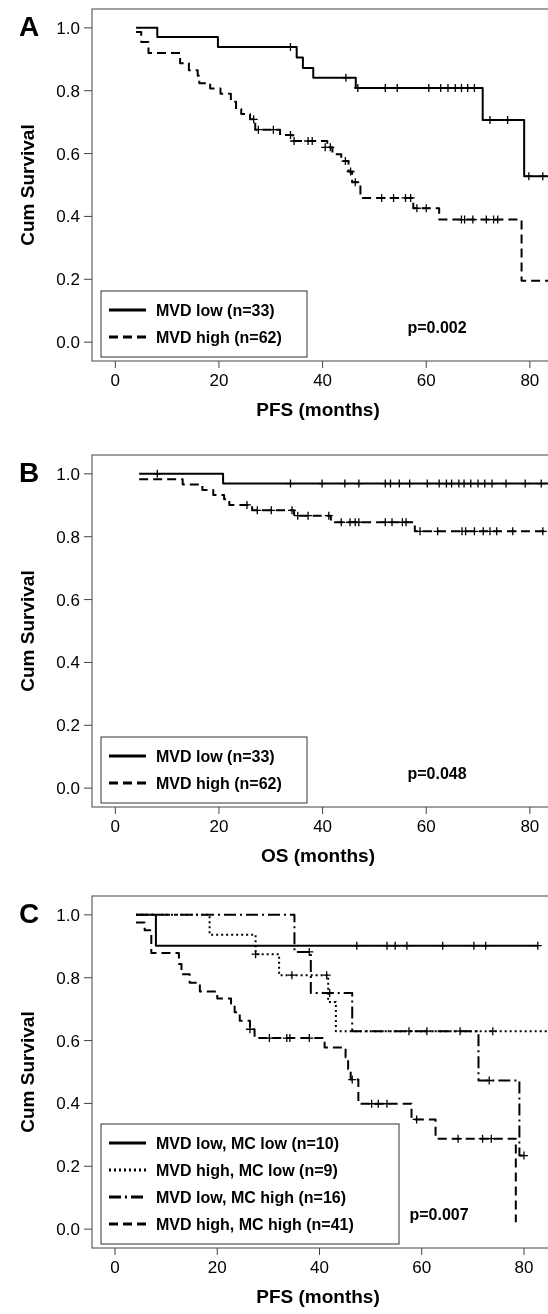 This screenshot has height=1314, width=548. What do you see at coordinates (247, 1143) in the screenshot?
I see `legend-label: MVD low, MC low (n=10)` at bounding box center [247, 1143].